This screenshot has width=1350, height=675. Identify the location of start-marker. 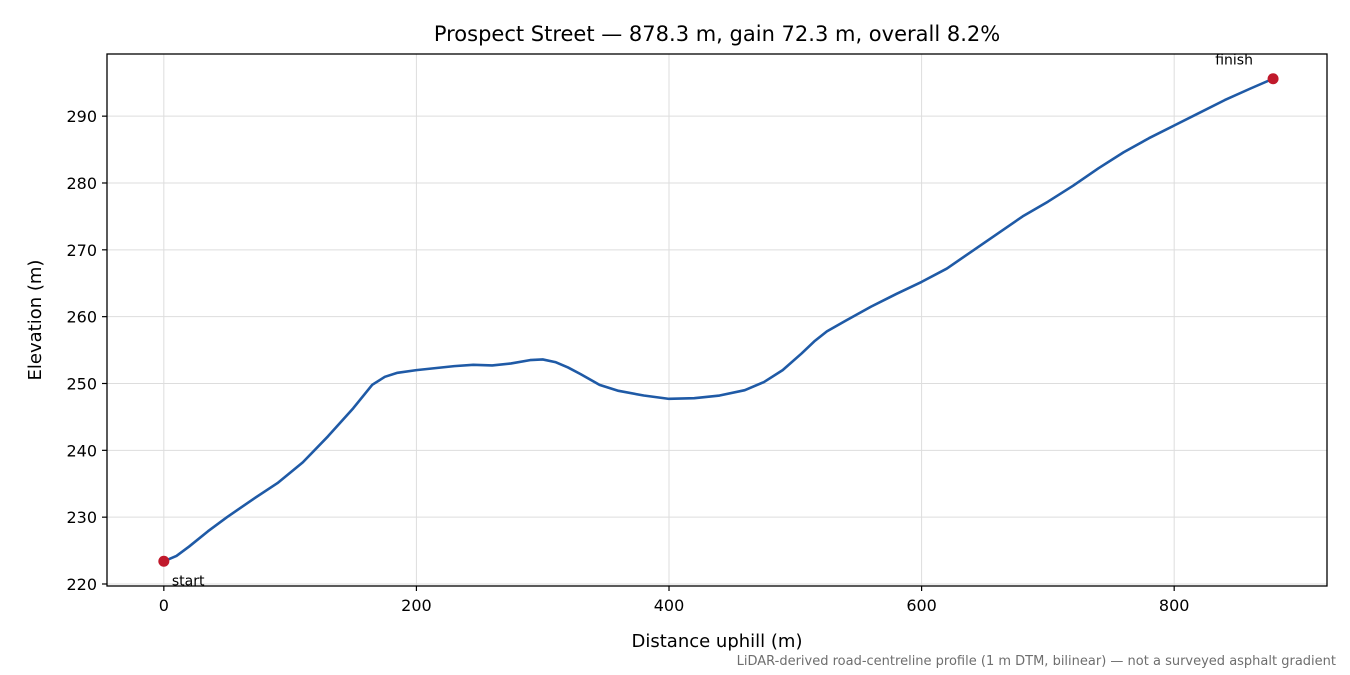
(164, 561).